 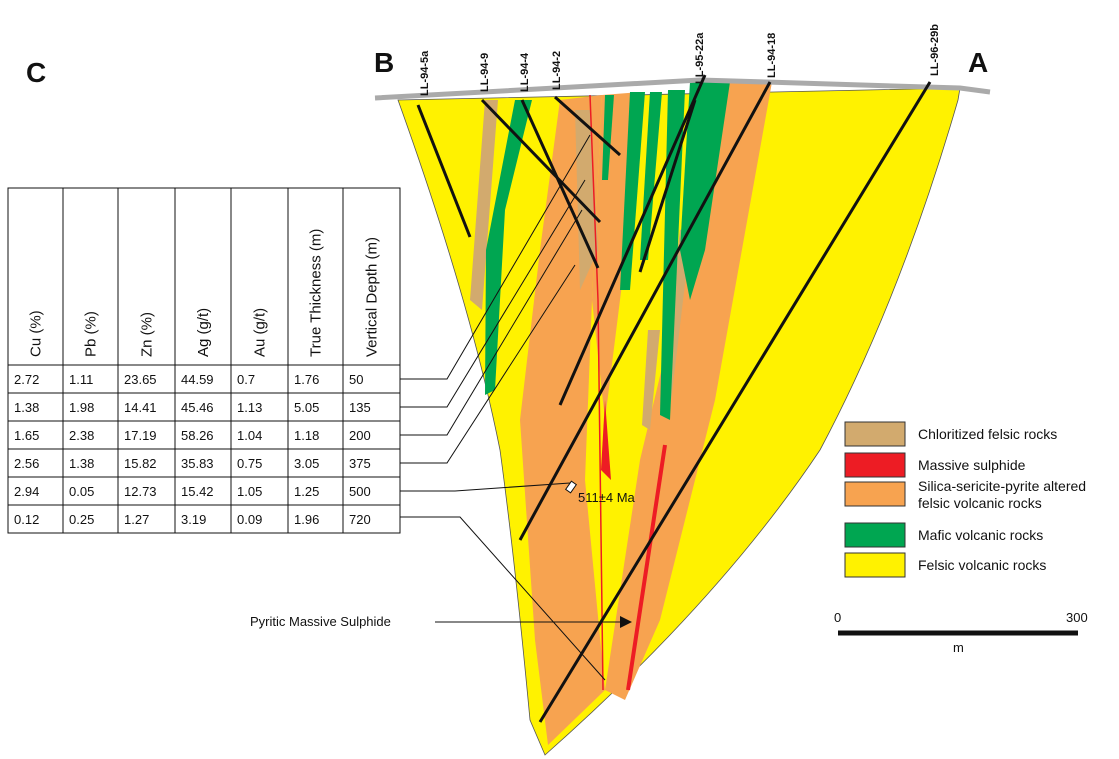 What do you see at coordinates (81, 519) in the screenshot?
I see `table-cell: 0.25` at bounding box center [81, 519].